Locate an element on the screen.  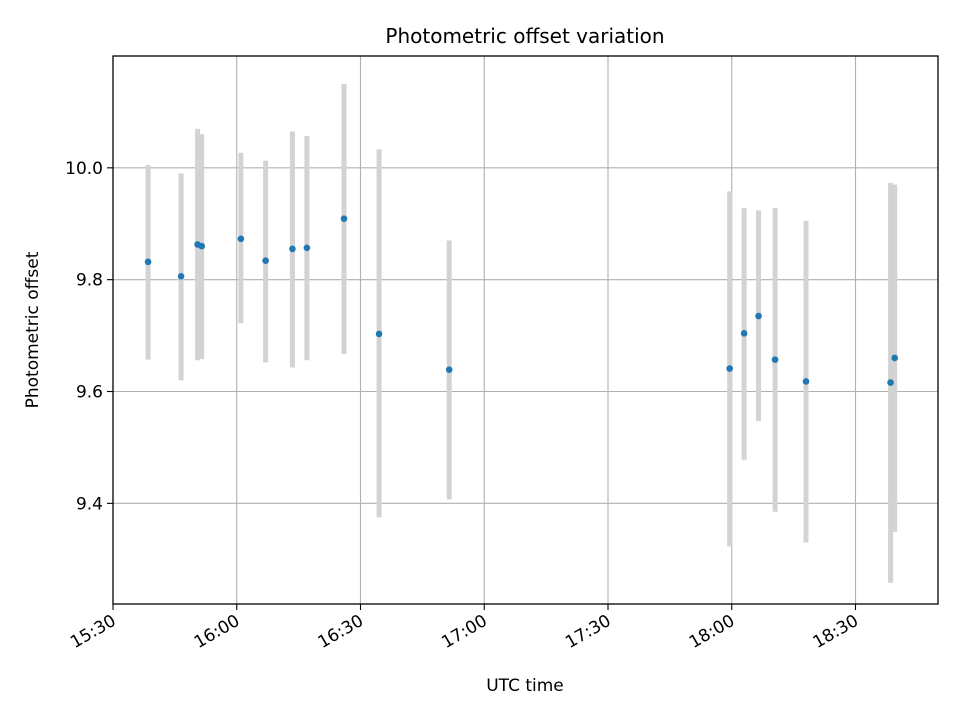
y-axis-label: Photometric offset is located at coordinates (33, 329).